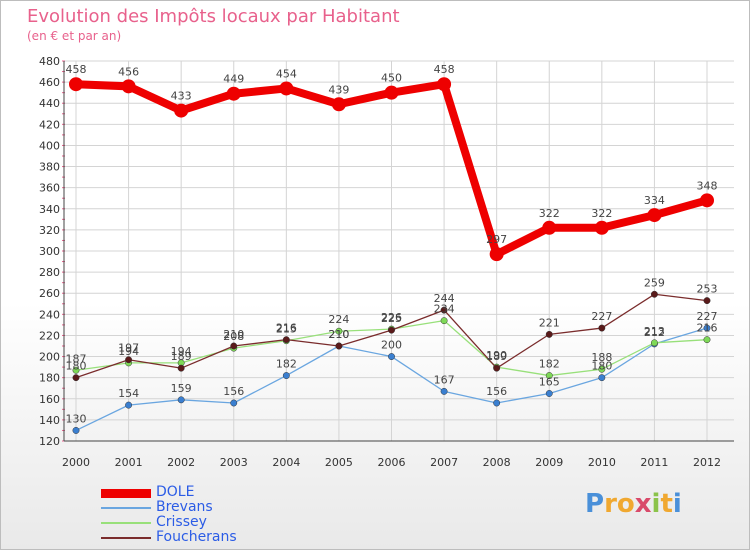 The image size is (750, 550). What do you see at coordinates (126, 508) in the screenshot?
I see `legend-swatch-brevans` at bounding box center [126, 508].